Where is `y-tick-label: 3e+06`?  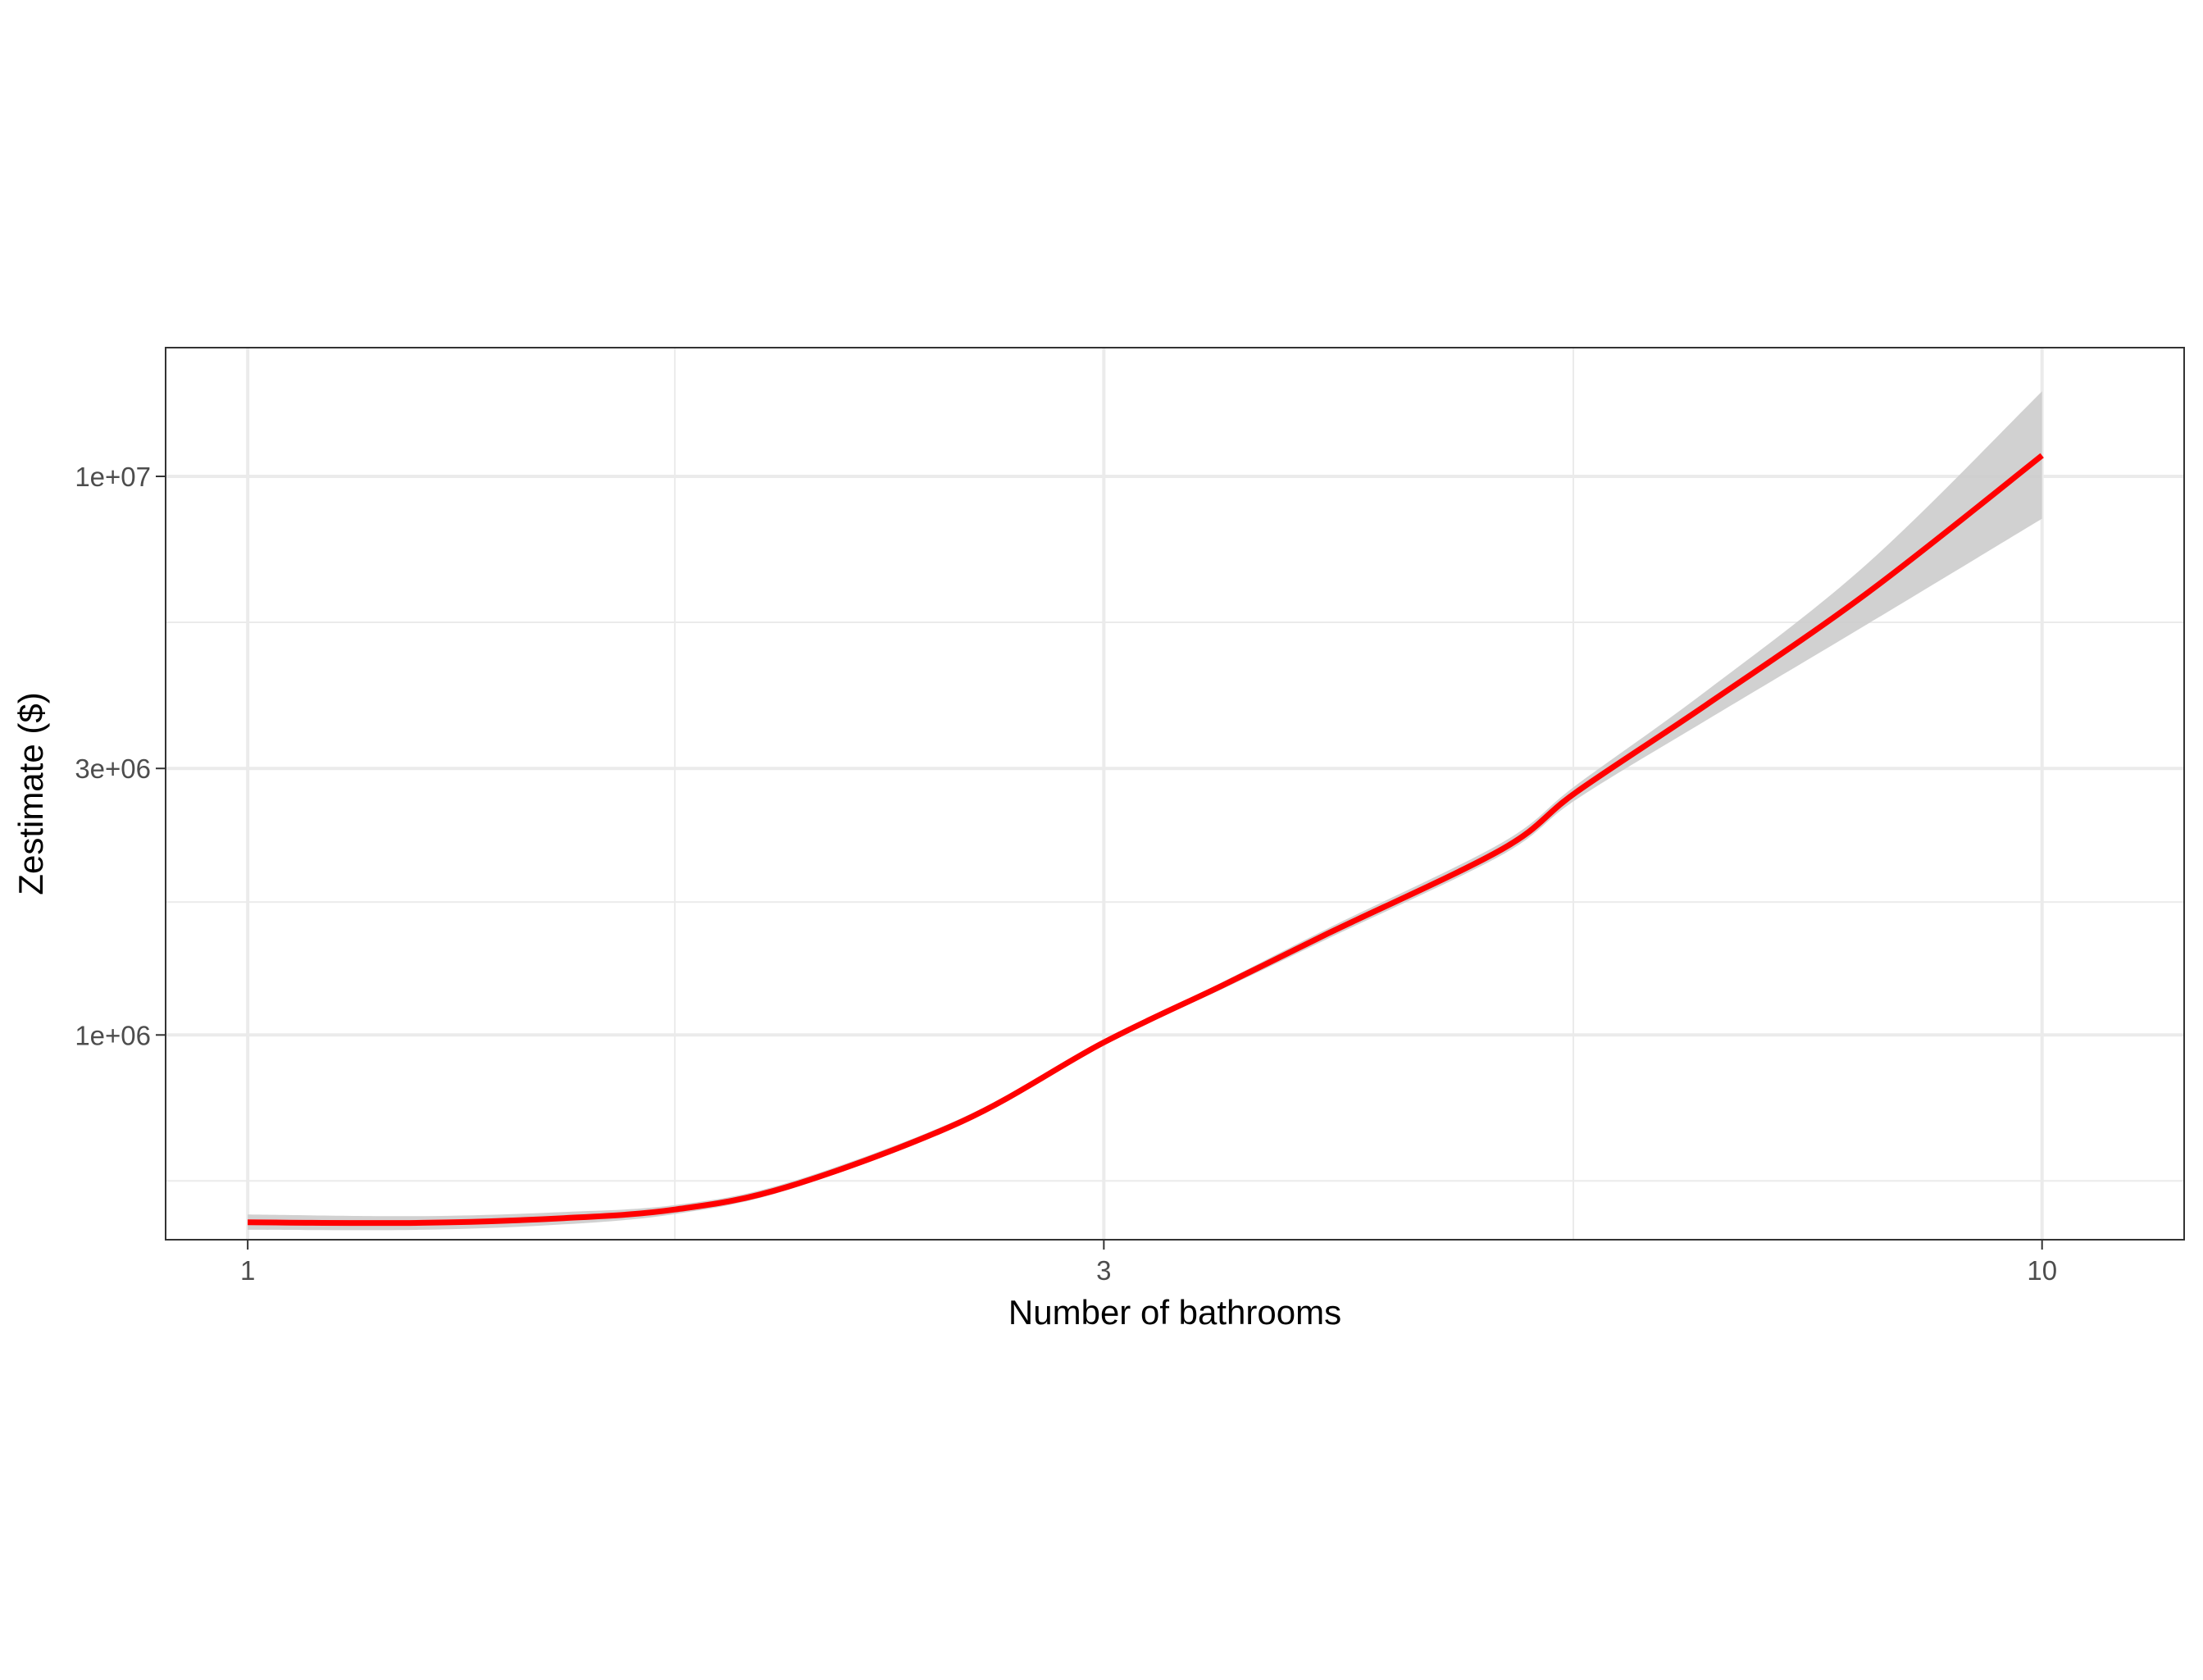 y-tick-label: 3e+06 is located at coordinates (113, 769).